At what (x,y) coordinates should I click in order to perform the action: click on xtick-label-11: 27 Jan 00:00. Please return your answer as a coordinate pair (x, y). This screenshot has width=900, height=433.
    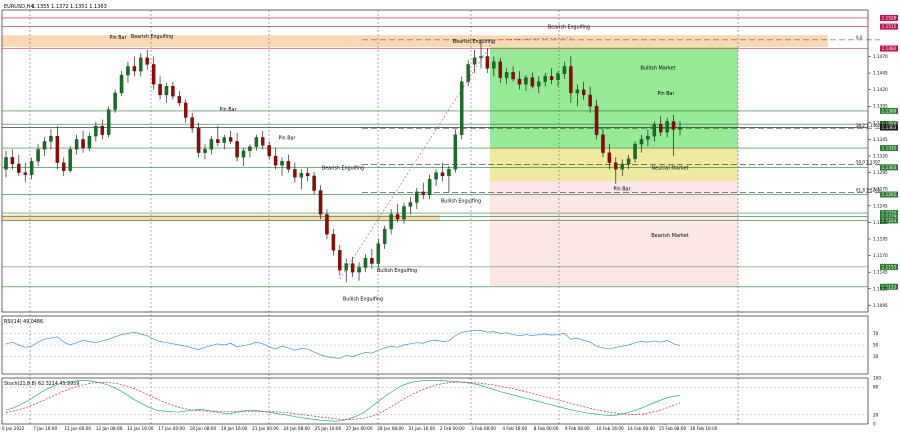
    Looking at the image, I should click on (359, 428).